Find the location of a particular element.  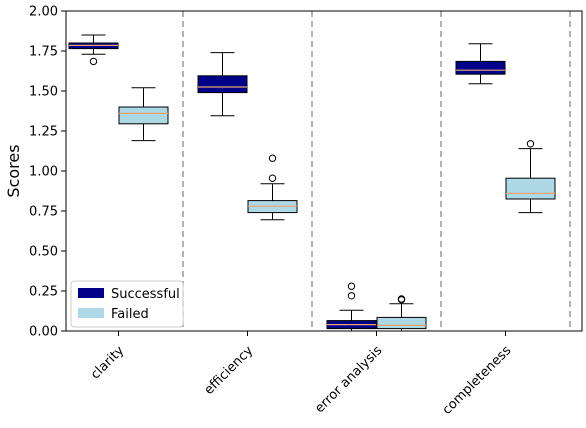

box-failed-clarity is located at coordinates (143, 114).